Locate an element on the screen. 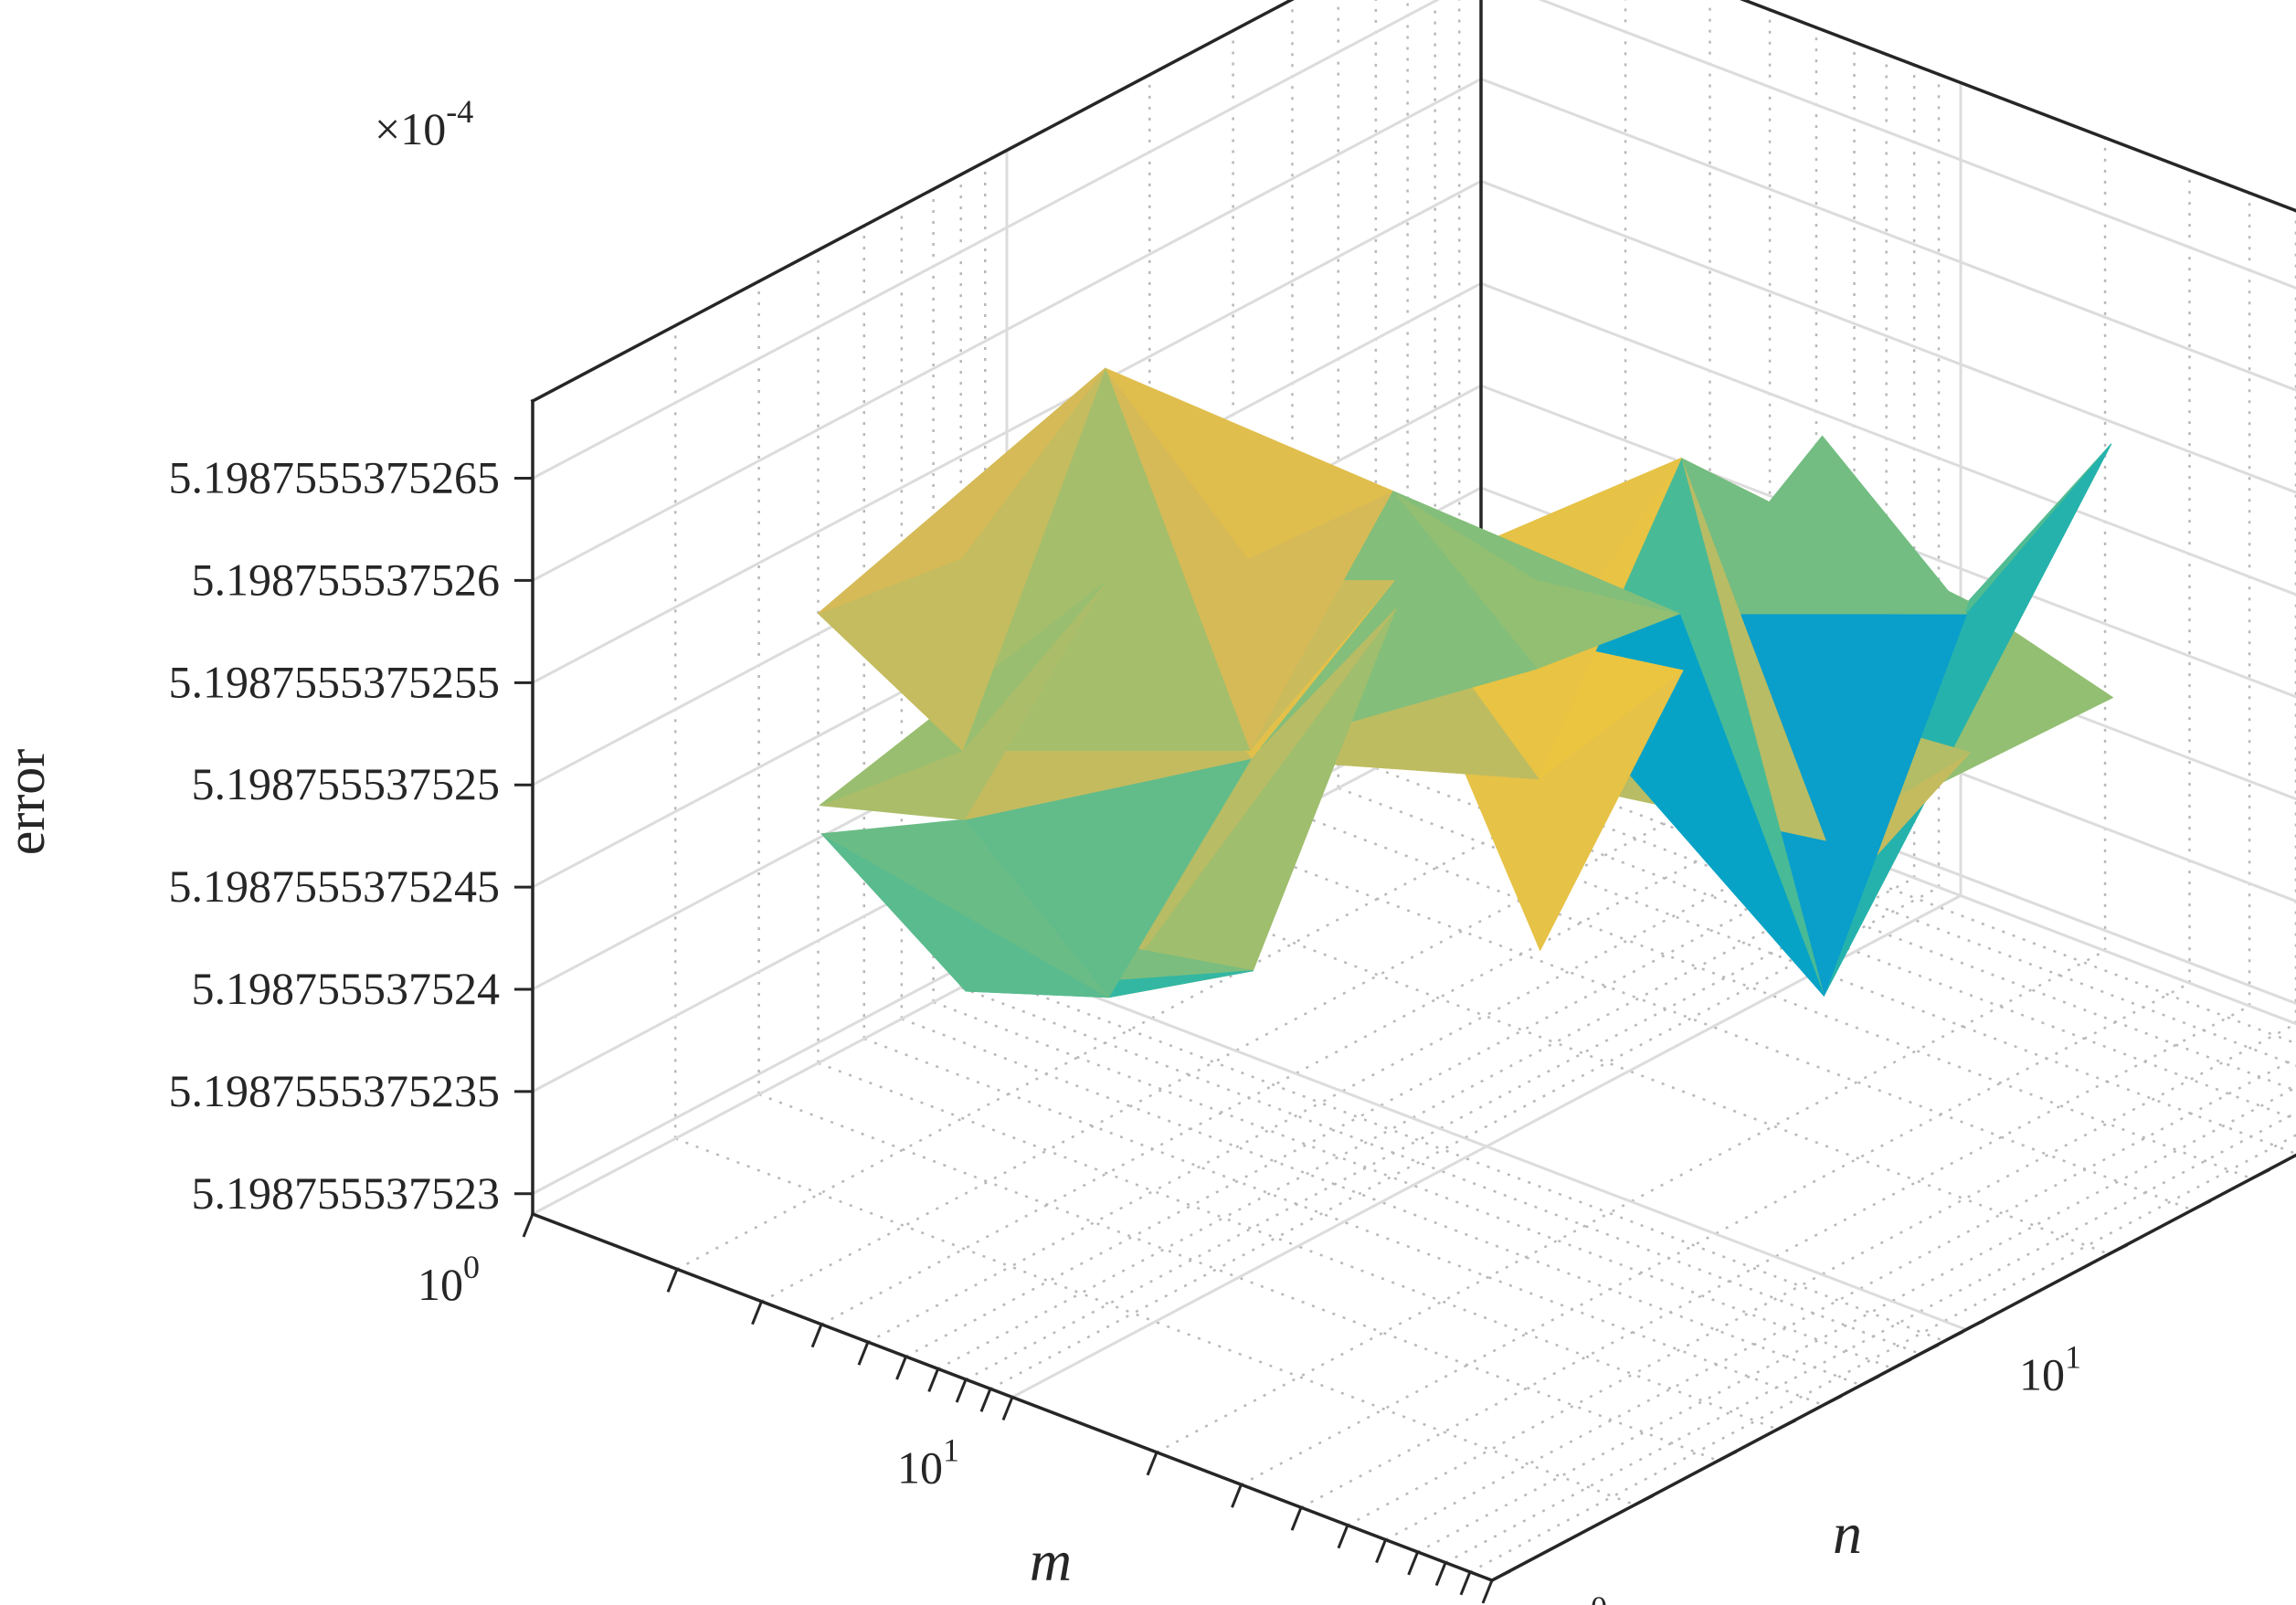 The image size is (2296, 1605). z-tick-label: 5.198755537526 is located at coordinates (346, 579).